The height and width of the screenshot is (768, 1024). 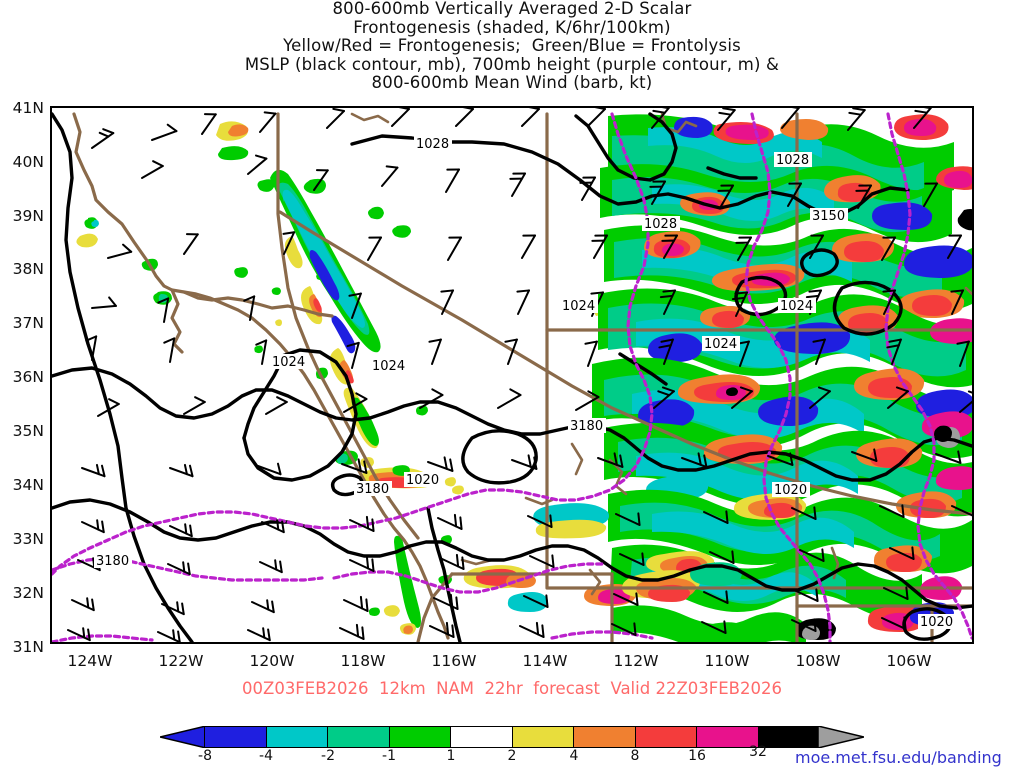 What do you see at coordinates (574, 756) in the screenshot?
I see `colorbar-tick-4: 4` at bounding box center [574, 756].